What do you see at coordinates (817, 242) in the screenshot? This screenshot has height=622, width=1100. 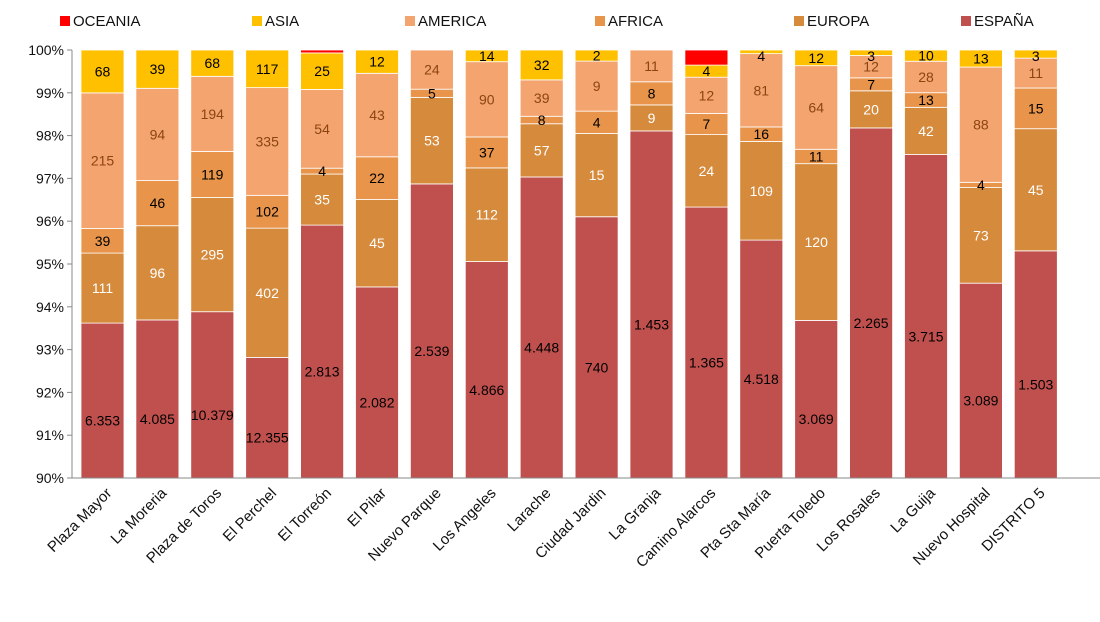 I see `data-label-europa: 120` at bounding box center [817, 242].